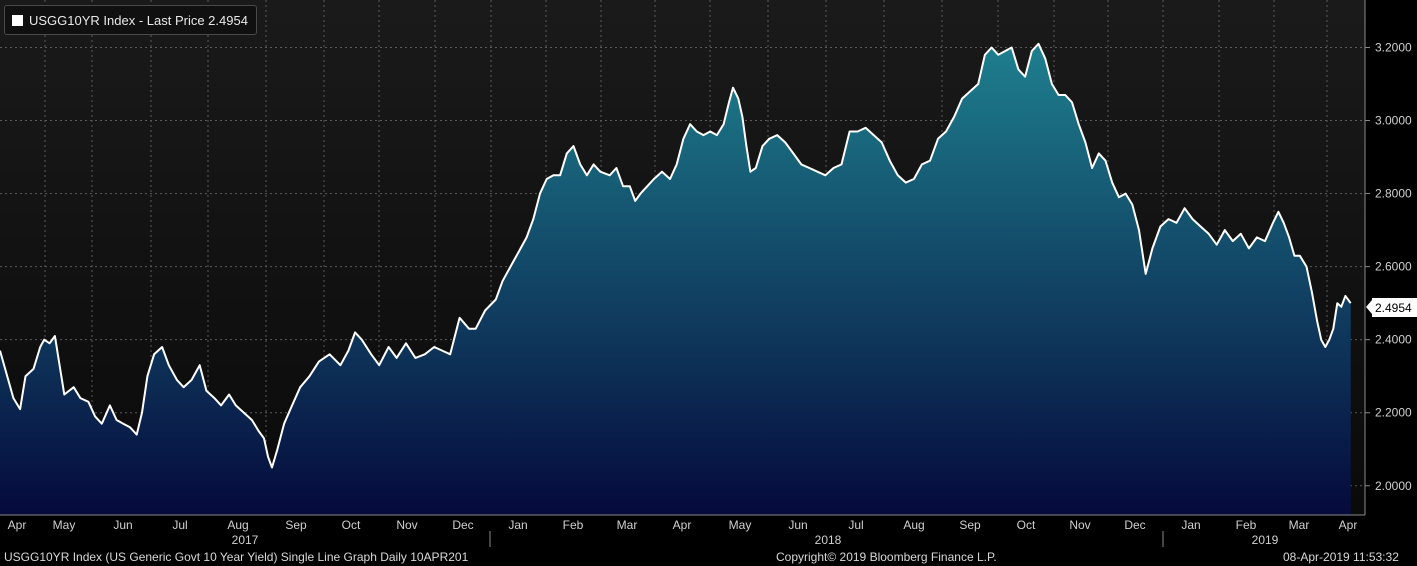  What do you see at coordinates (828, 540) in the screenshot?
I see `x-tick-label-year: 2018` at bounding box center [828, 540].